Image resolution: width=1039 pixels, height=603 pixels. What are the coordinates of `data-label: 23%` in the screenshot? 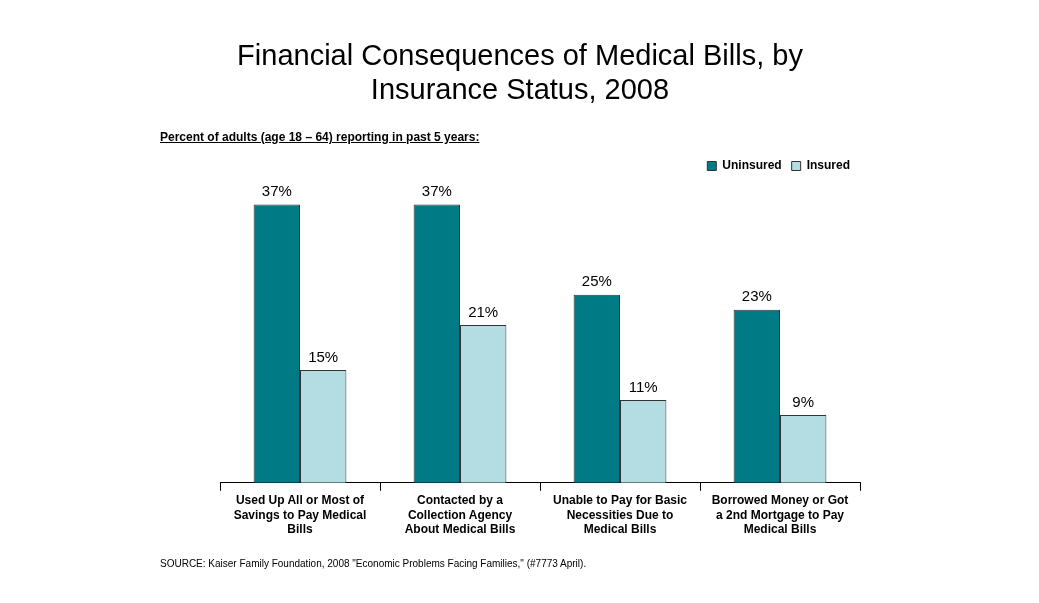 It's located at (756, 296).